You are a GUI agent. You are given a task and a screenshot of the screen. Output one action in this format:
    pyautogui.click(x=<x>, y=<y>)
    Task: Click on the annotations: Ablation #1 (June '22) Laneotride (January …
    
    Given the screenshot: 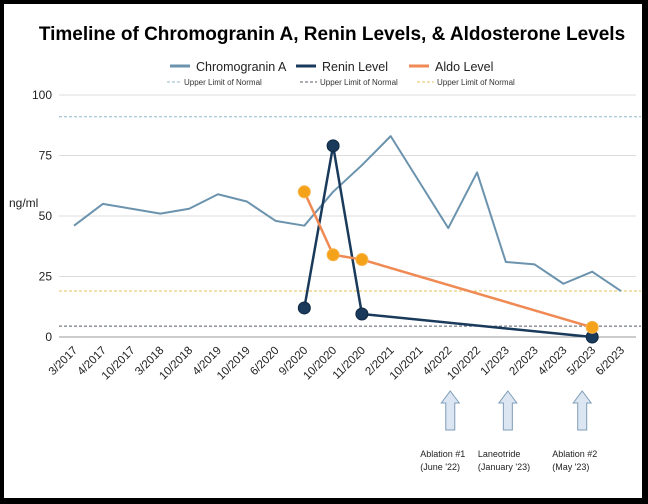 What is the action you would take?
    pyautogui.click(x=508, y=431)
    